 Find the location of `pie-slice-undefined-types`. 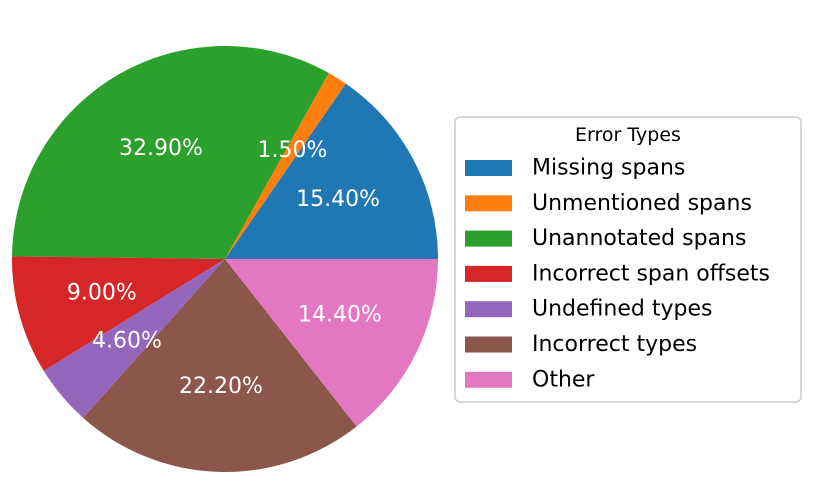

pie-slice-undefined-types is located at coordinates (134, 338).